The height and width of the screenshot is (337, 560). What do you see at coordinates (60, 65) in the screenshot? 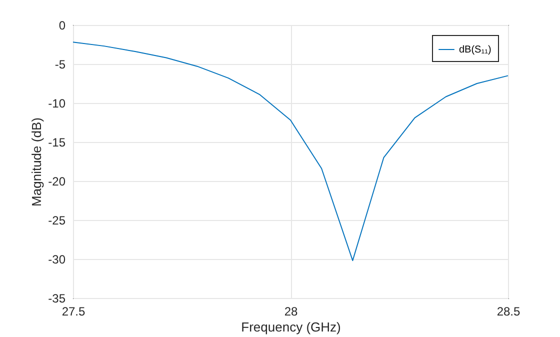
I see `y-tick-label: -5` at bounding box center [60, 65].